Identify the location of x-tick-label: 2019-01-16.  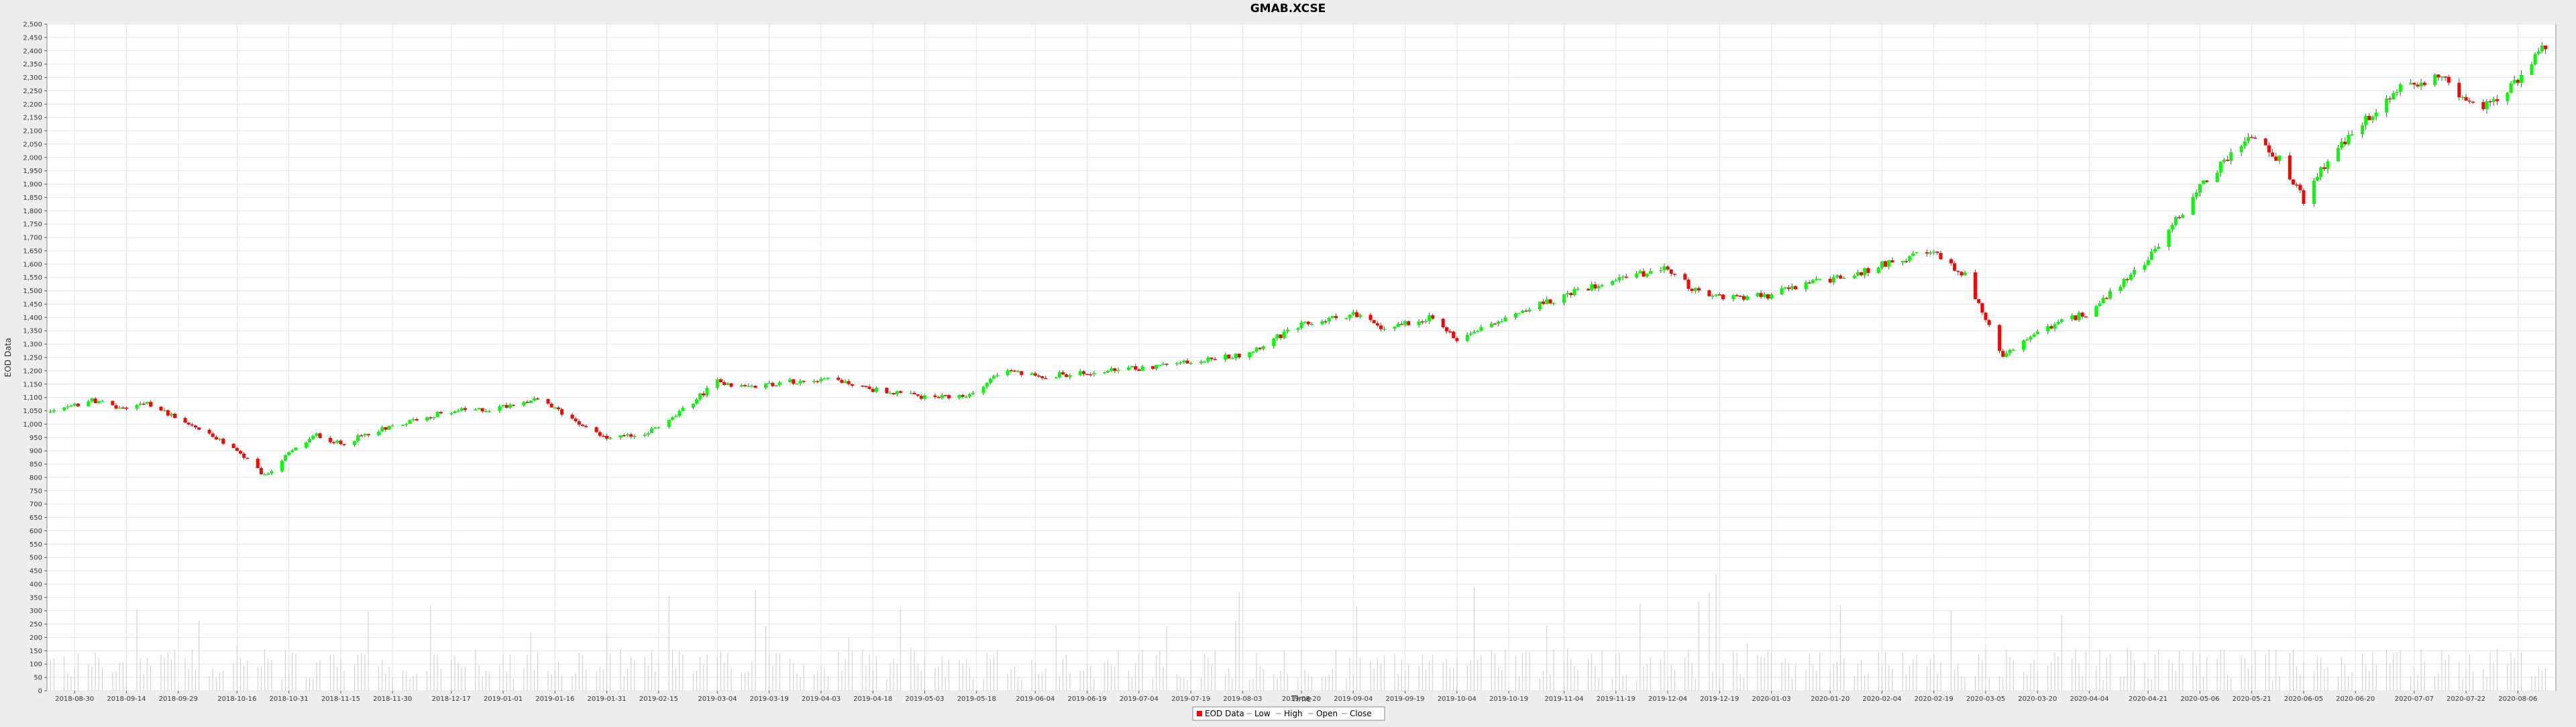
(554, 699).